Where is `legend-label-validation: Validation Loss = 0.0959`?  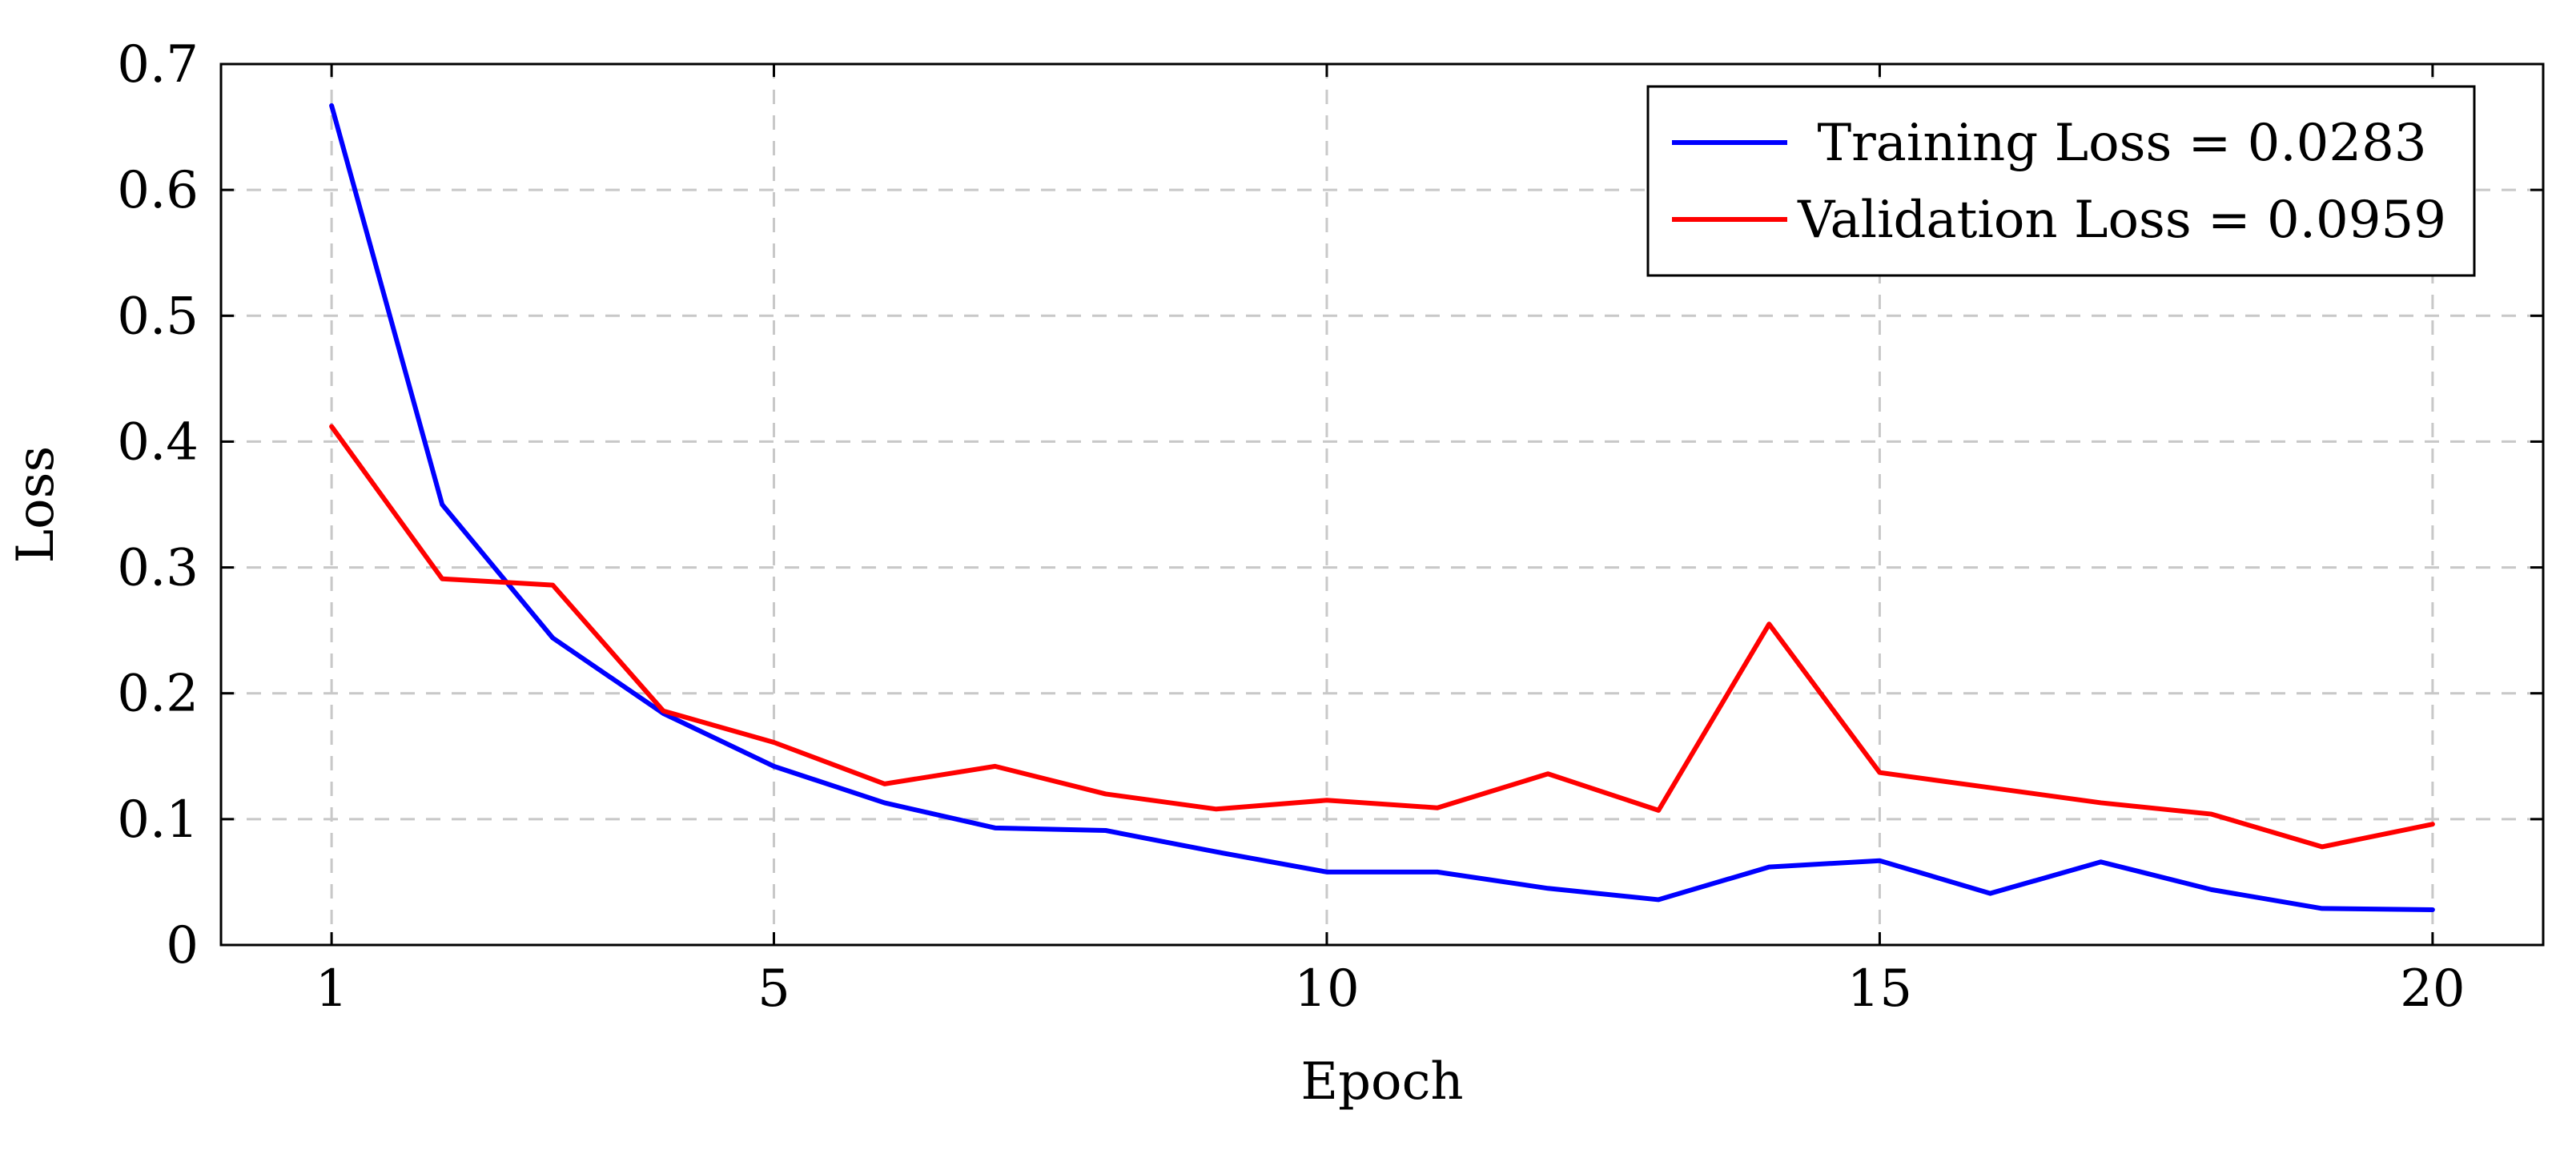
legend-label-validation: Validation Loss = 0.0959 is located at coordinates (2121, 220).